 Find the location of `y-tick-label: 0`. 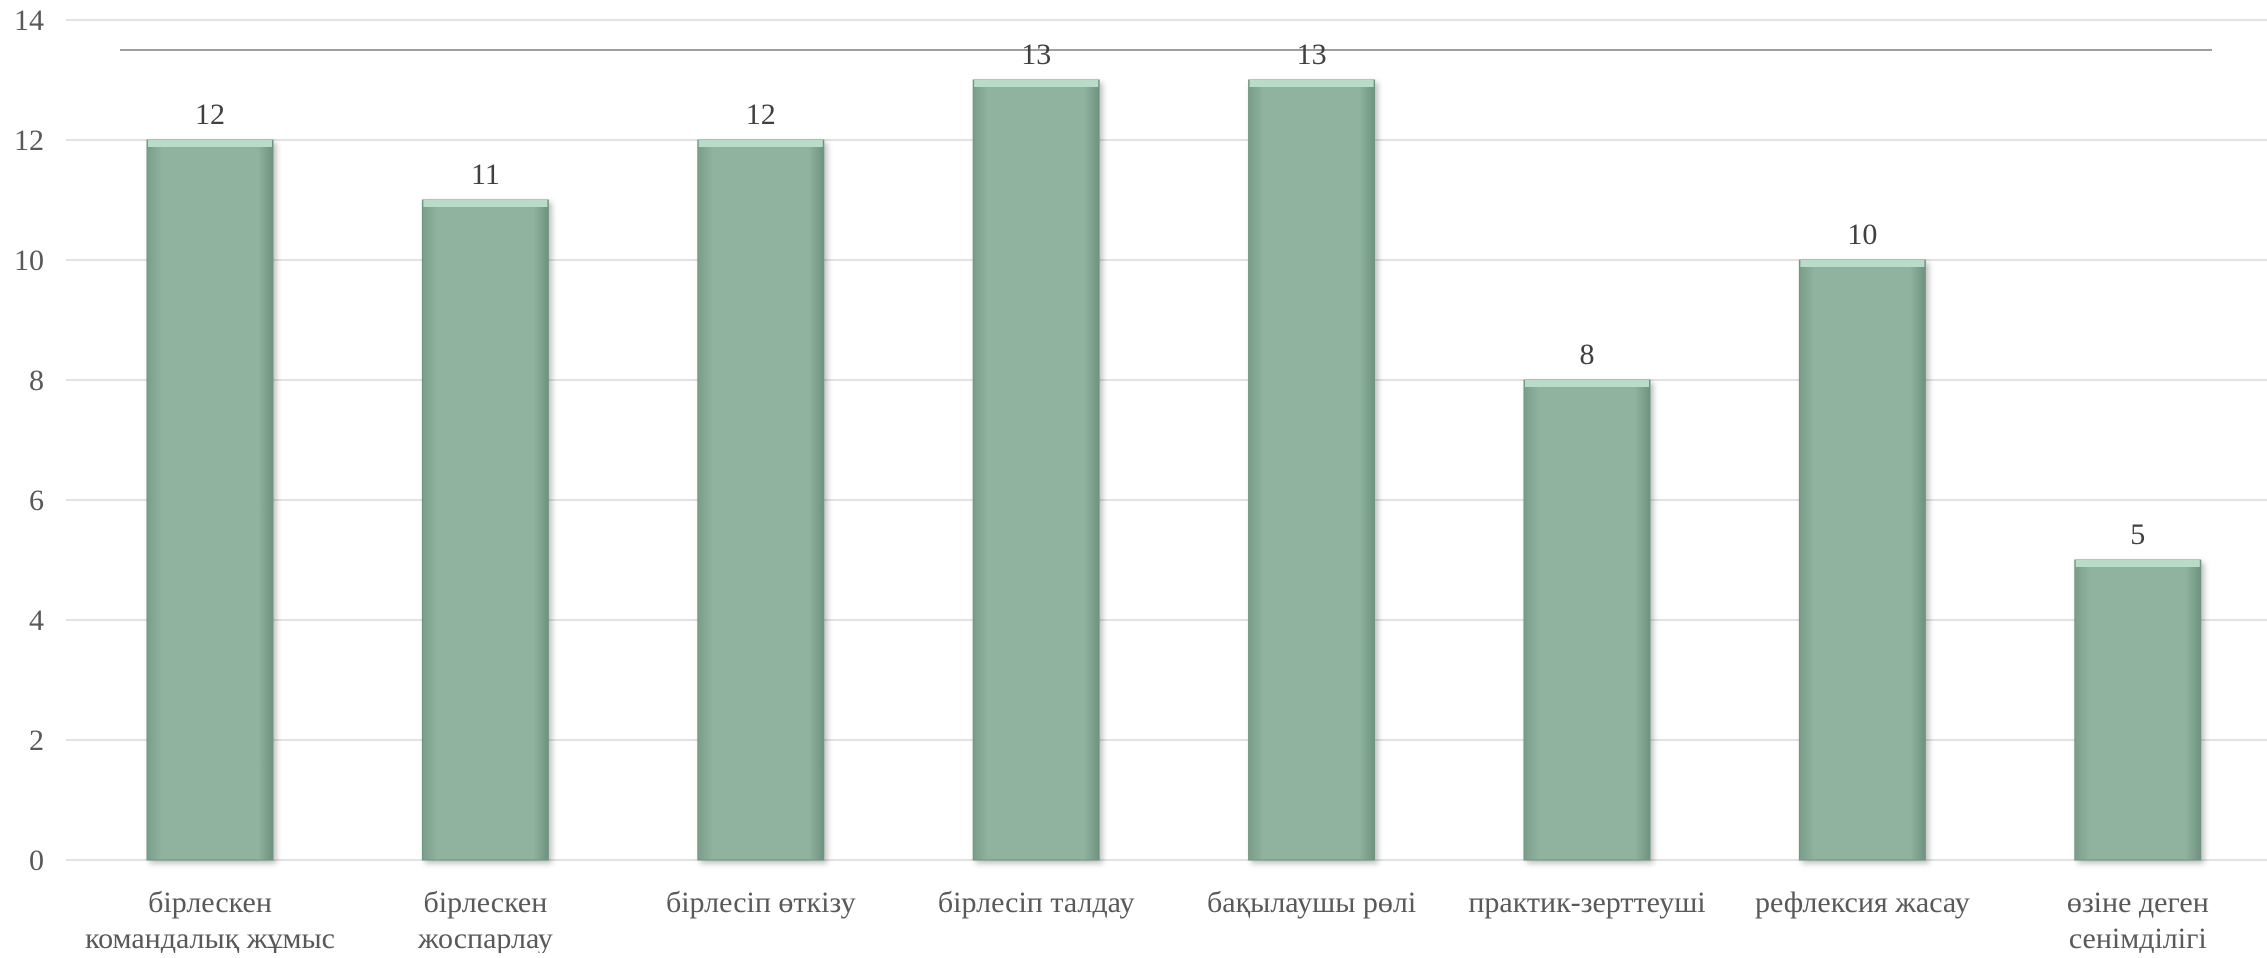

y-tick-label: 0 is located at coordinates (36, 860).